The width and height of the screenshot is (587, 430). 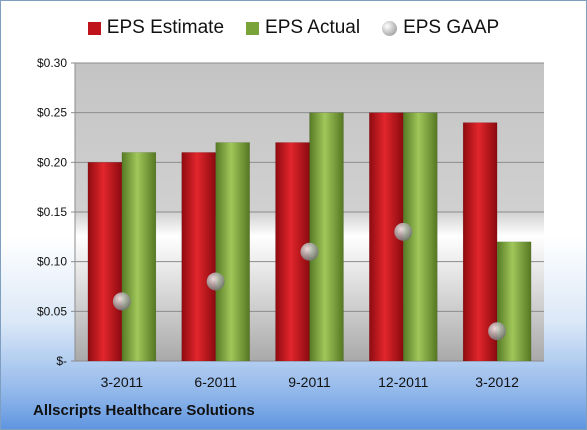 What do you see at coordinates (253, 28) in the screenshot?
I see `legend-swatch-actual` at bounding box center [253, 28].